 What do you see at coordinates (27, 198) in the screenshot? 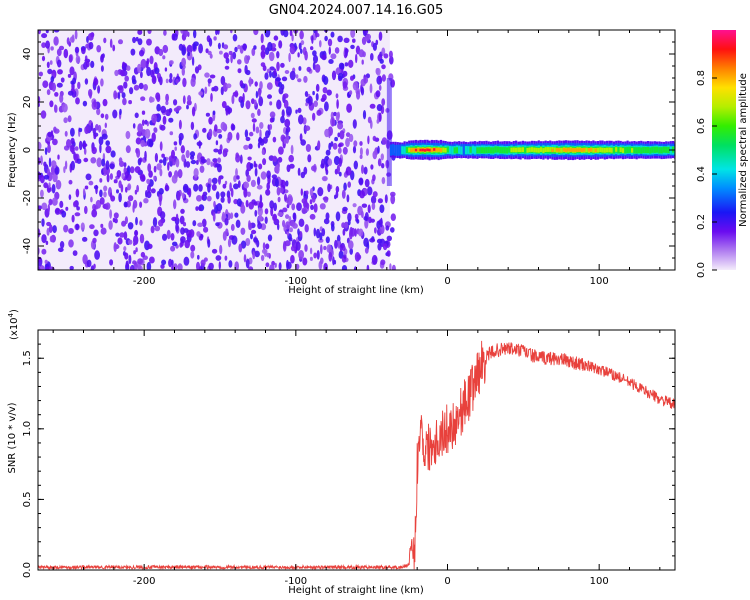
I see `spectrogram-y-tick-label: -20` at bounding box center [27, 198].